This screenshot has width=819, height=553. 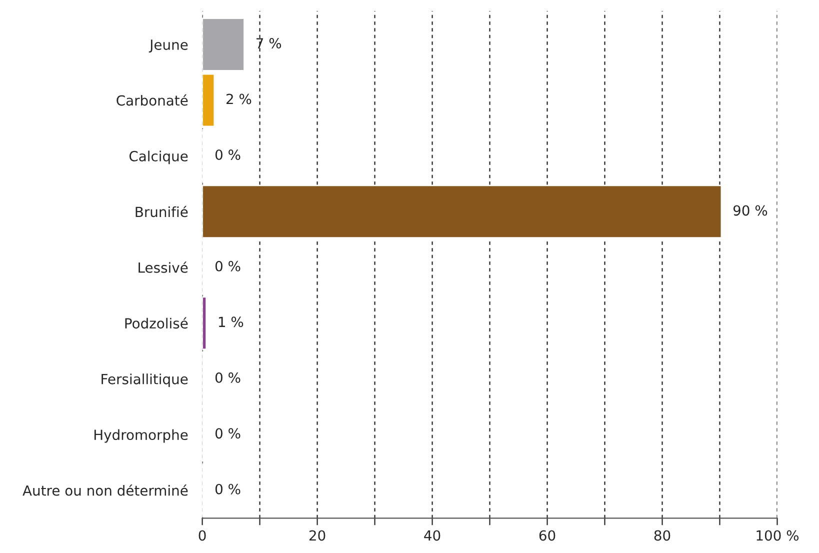 I want to click on y-tick-label: Brunifié, so click(x=162, y=212).